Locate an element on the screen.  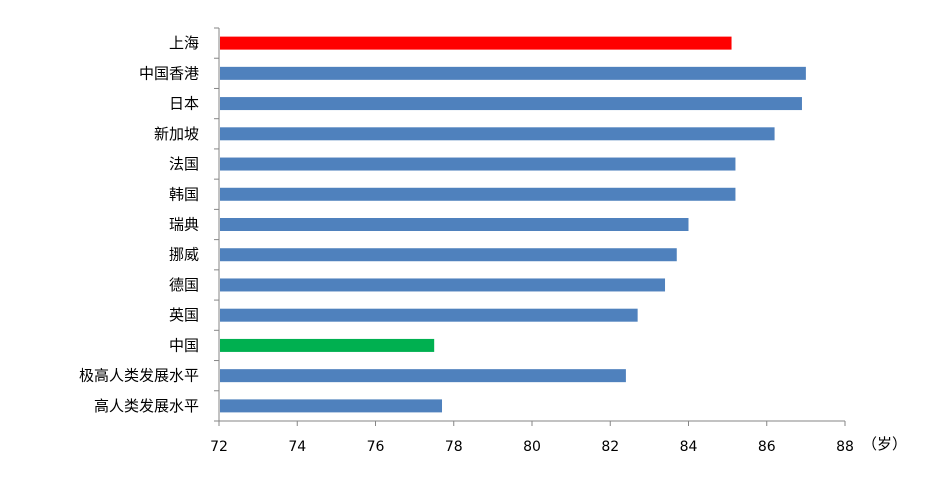
x-tick-label-4: 80 is located at coordinates (532, 447).